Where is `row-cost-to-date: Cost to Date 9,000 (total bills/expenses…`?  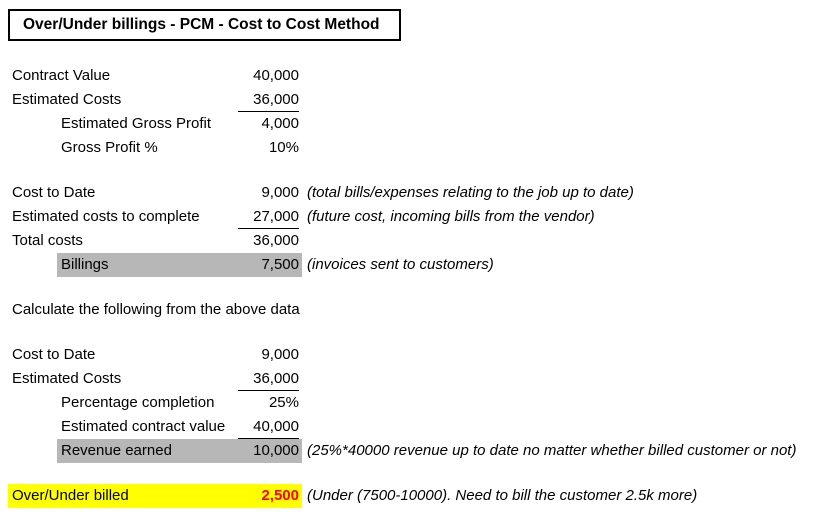 row-cost-to-date: Cost to Date 9,000 (total bills/expenses… is located at coordinates (419, 193).